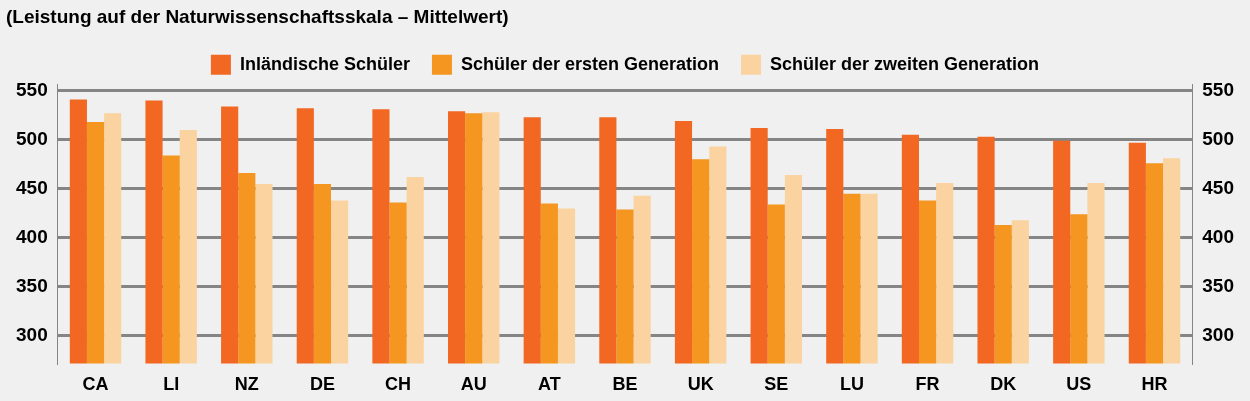 This screenshot has height=401, width=1250. I want to click on x-tick-label: DK, so click(1003, 384).